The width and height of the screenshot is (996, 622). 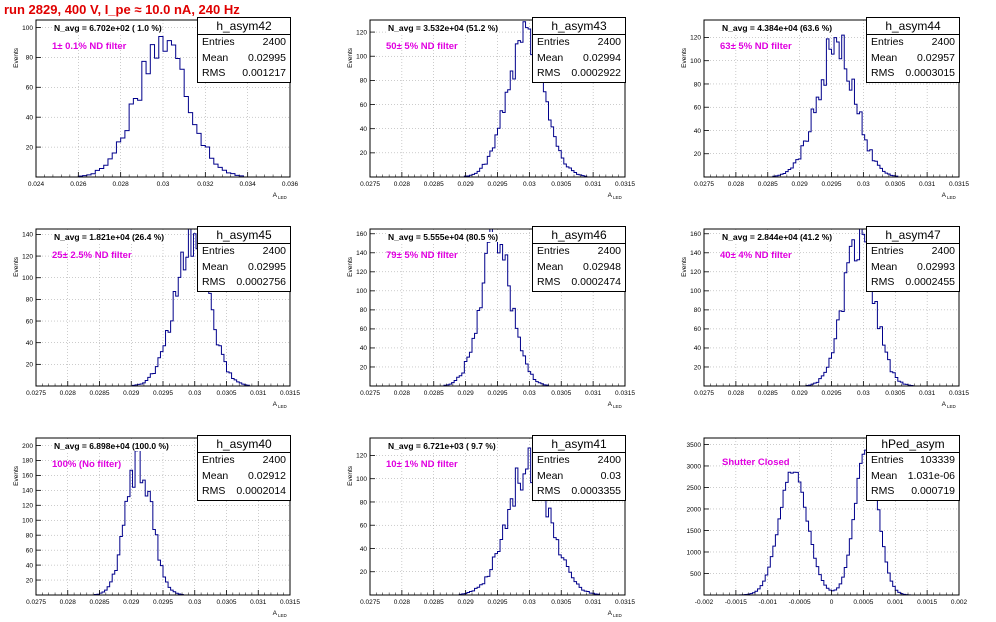 What do you see at coordinates (579, 268) in the screenshot?
I see `stats-row: Mean 0.02948` at bounding box center [579, 268].